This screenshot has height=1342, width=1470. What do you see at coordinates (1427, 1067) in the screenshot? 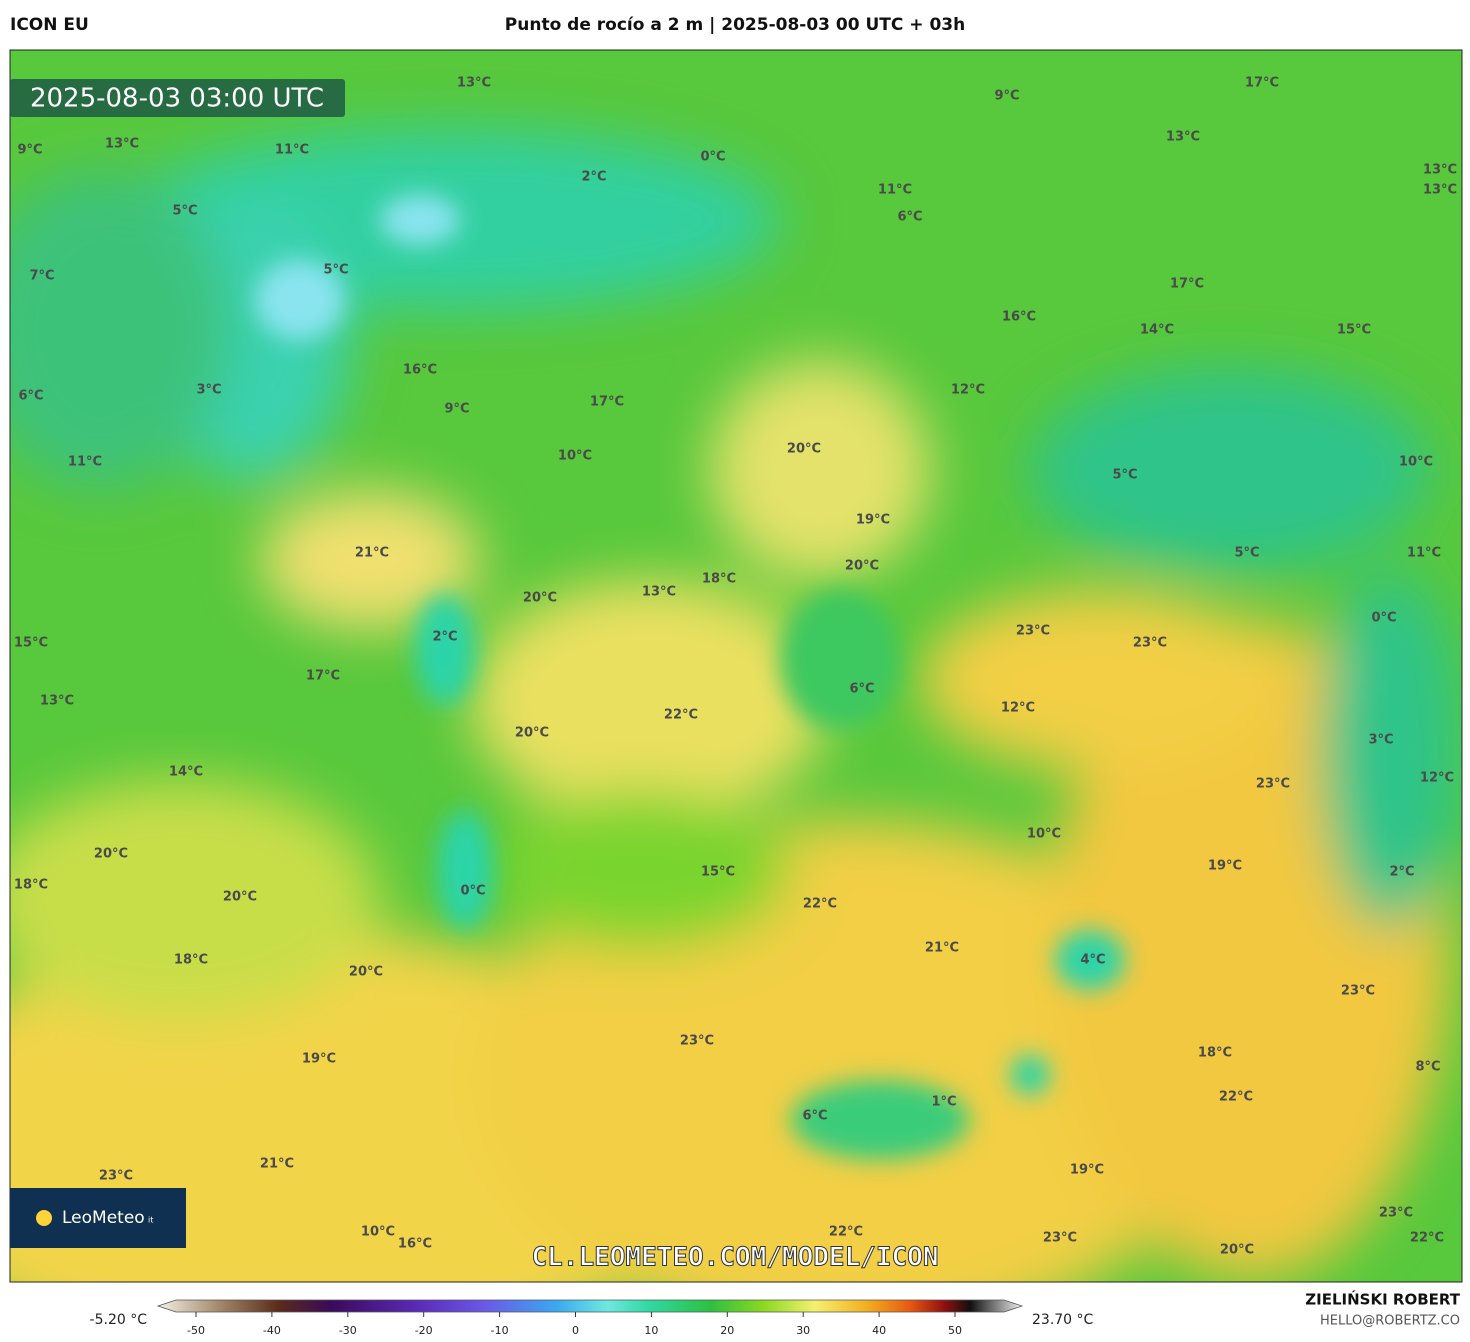
I see `temperature-label: 8°C` at bounding box center [1427, 1067].